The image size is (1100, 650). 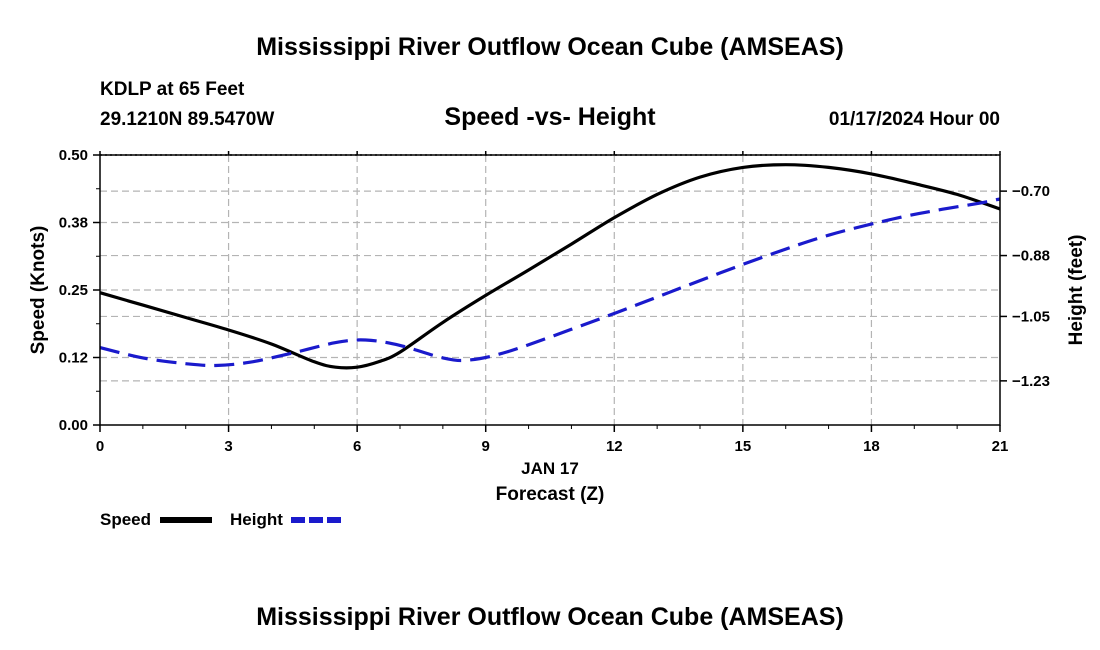 I want to click on date-label: JAN 17, so click(x=550, y=468).